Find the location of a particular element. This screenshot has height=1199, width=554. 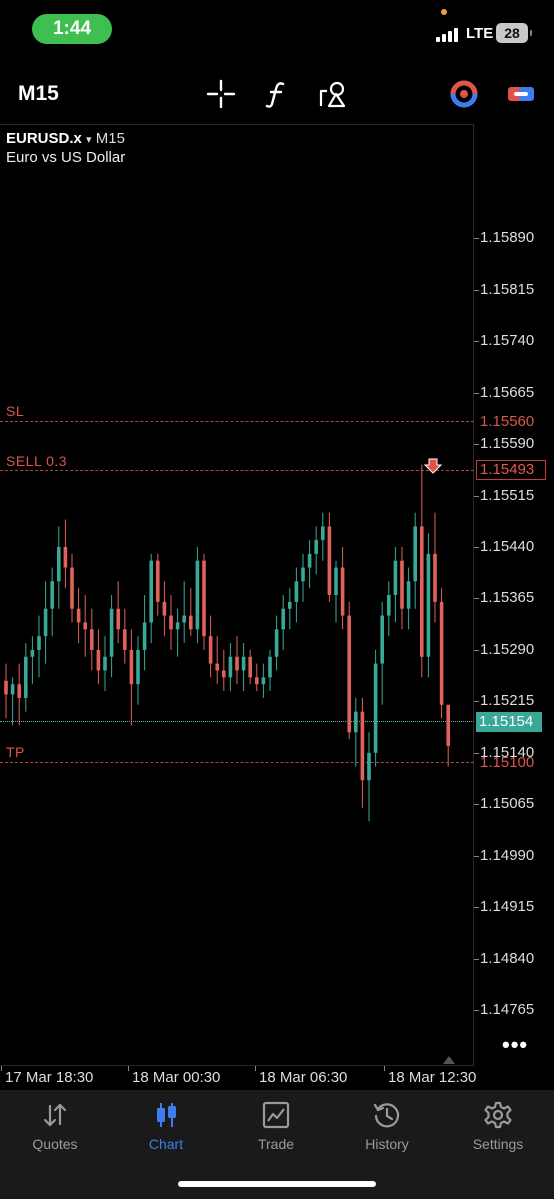

tab-trade: Trade is located at coordinates (276, 1126).